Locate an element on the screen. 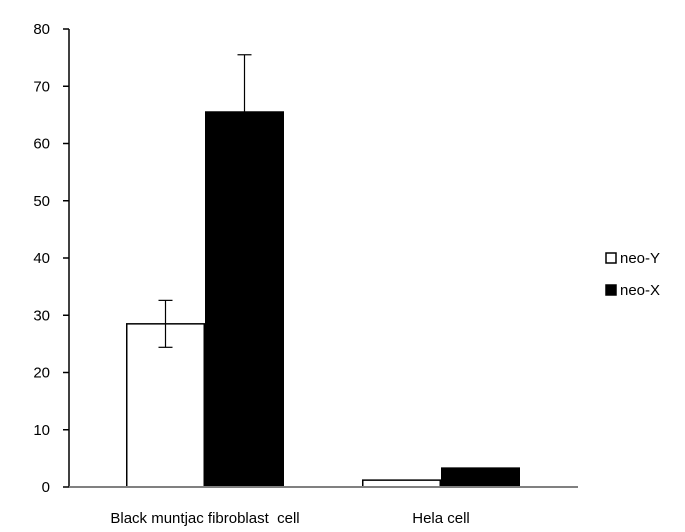 The image size is (685, 532). y-tick-label: 0 is located at coordinates (46, 487).